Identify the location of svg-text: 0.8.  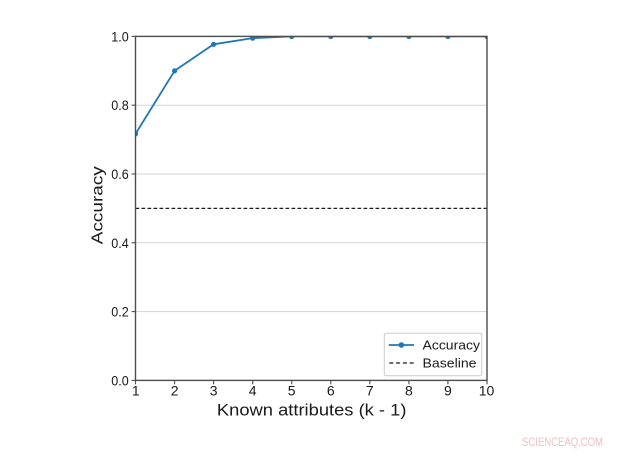
(120, 105).